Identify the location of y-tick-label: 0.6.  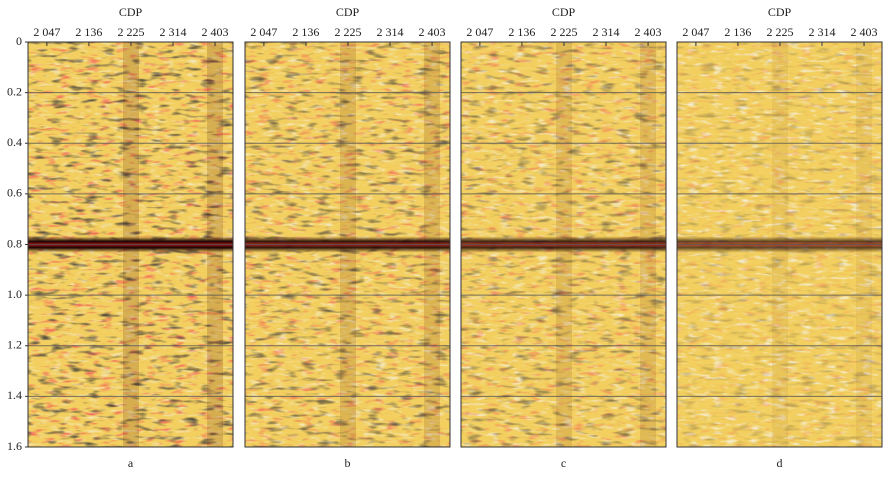
(14, 193).